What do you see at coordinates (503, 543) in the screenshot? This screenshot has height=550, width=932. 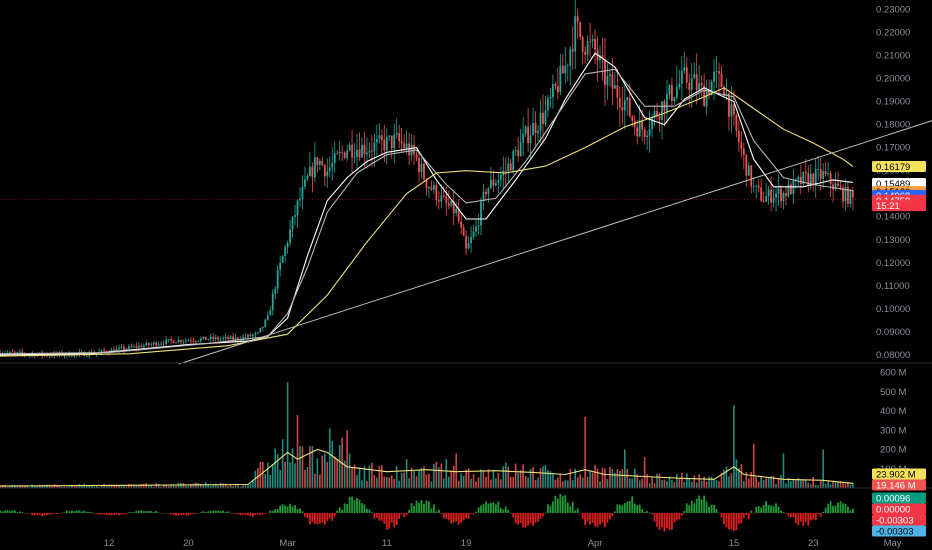 I see `time-axis: 12 20 Mar 11 19 Apr 15 23 May` at bounding box center [503, 543].